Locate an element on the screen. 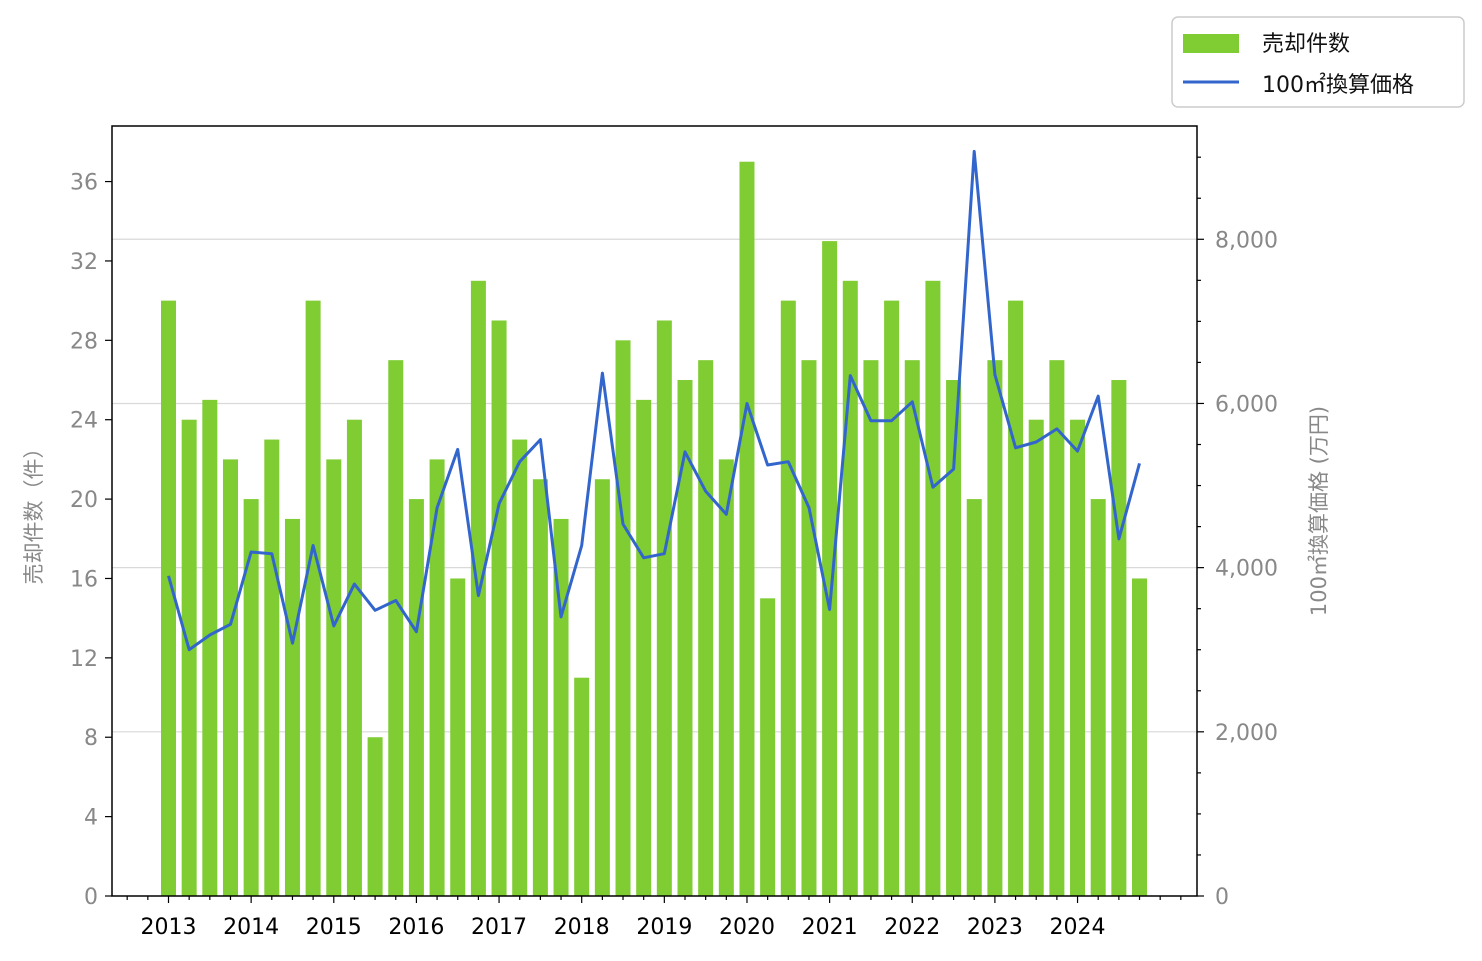 This screenshot has width=1482, height=961. legend-line-label: 100㎡換算価格 is located at coordinates (1338, 85).